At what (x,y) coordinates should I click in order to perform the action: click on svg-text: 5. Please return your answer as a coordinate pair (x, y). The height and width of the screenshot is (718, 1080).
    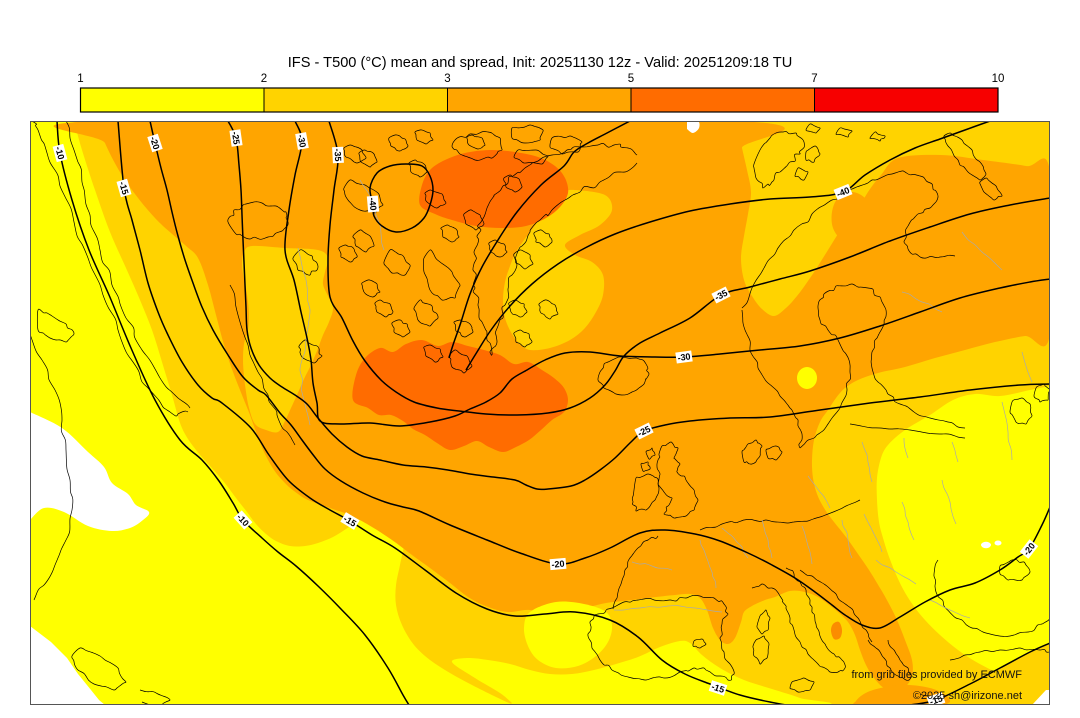
    Looking at the image, I should click on (631, 79).